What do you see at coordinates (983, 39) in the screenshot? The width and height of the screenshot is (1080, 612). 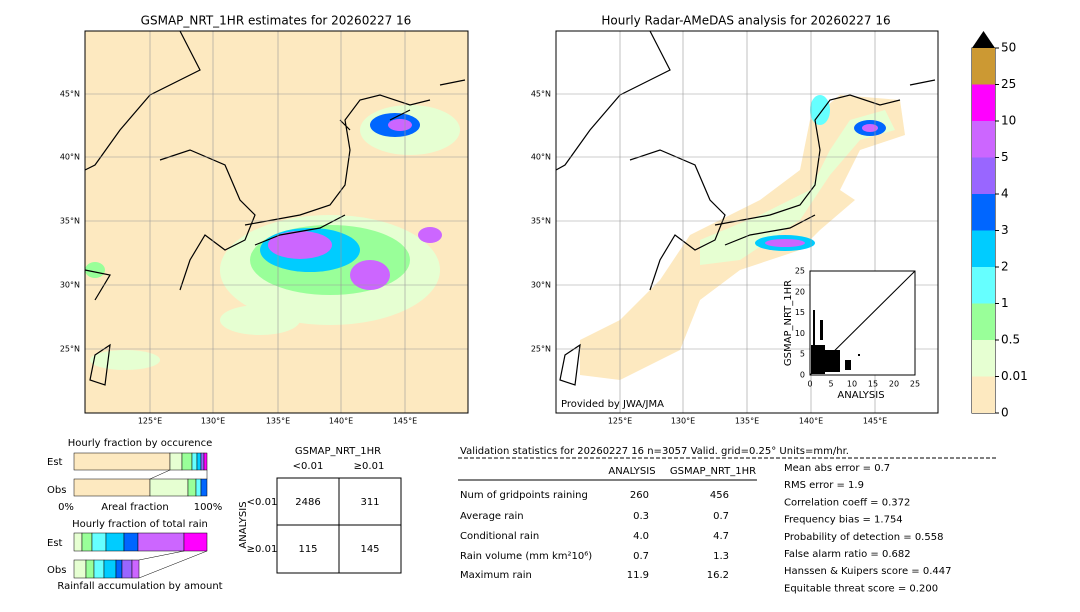 I see `colorbar-extension` at bounding box center [983, 39].